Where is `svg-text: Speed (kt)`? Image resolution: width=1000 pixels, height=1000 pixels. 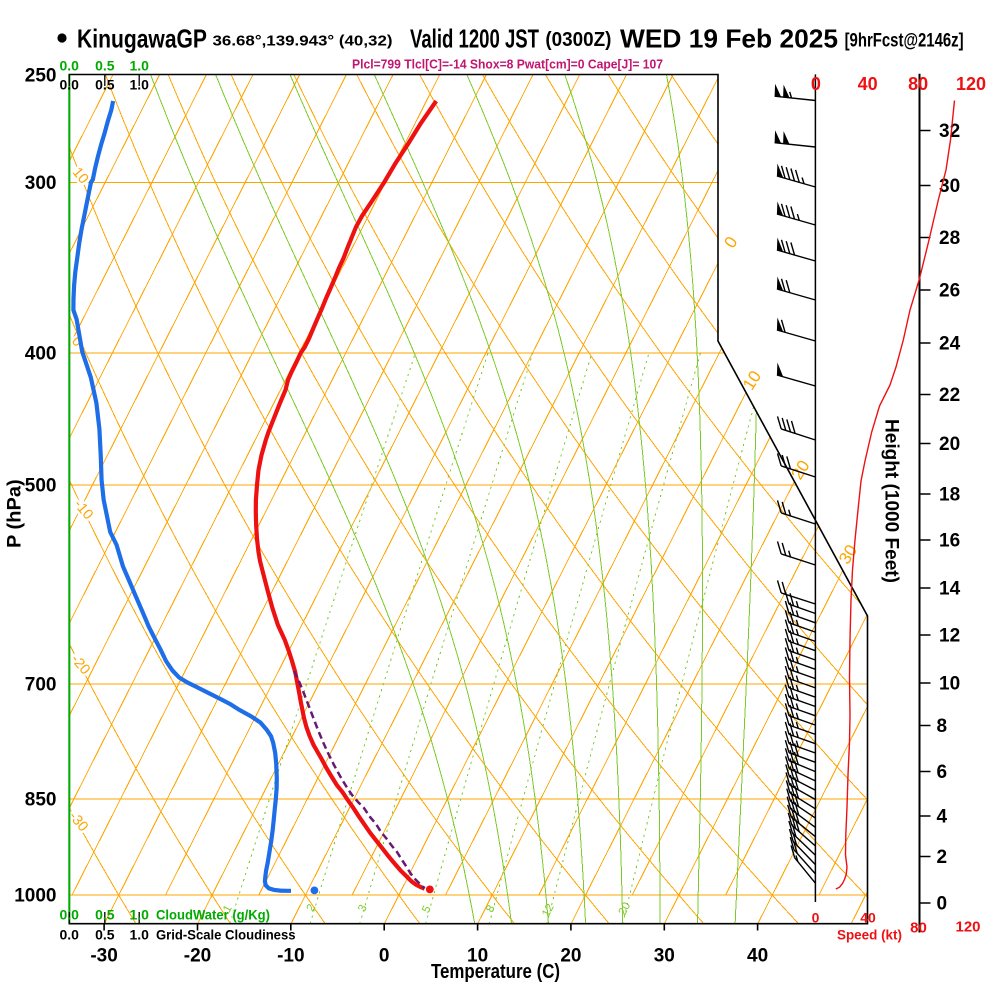
svg-text: Speed (kt) is located at coordinates (869, 935).